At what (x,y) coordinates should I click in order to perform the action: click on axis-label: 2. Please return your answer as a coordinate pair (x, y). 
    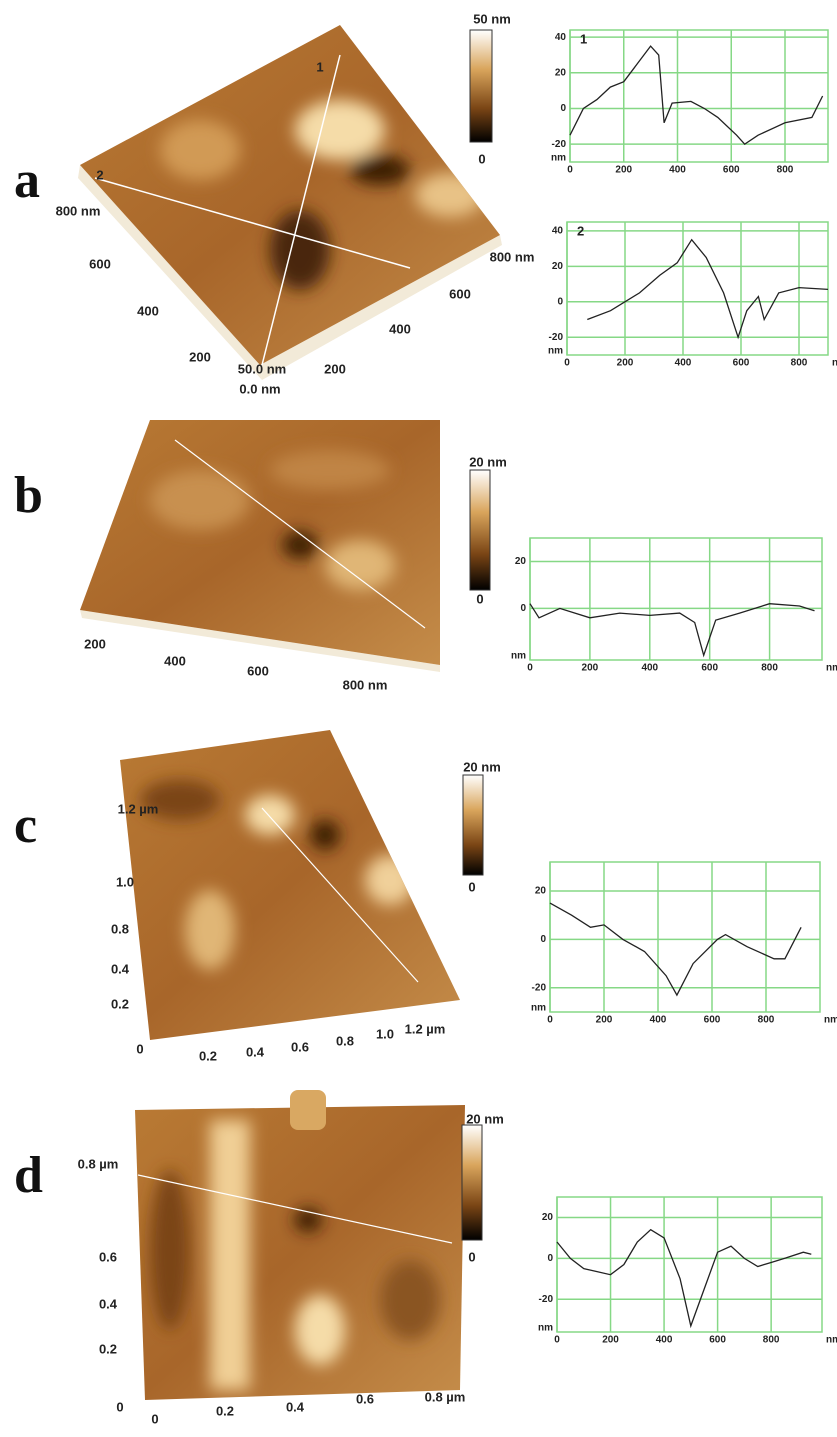
    Looking at the image, I should click on (99, 174).